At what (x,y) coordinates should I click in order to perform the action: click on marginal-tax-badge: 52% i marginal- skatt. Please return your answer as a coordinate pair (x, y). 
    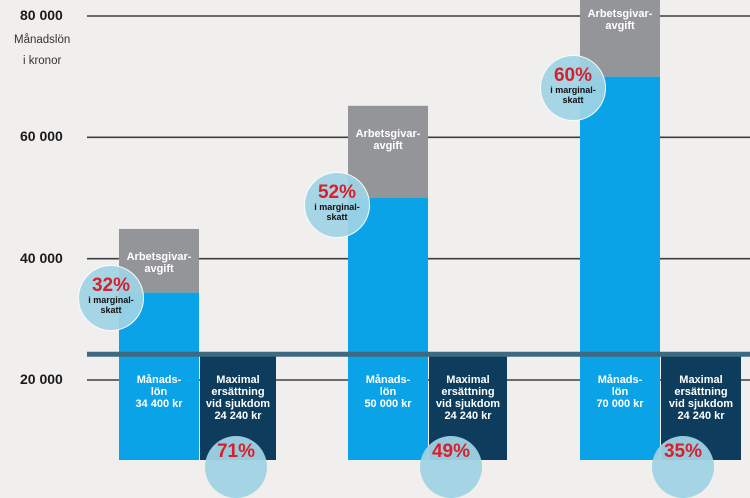
    Looking at the image, I should click on (337, 205).